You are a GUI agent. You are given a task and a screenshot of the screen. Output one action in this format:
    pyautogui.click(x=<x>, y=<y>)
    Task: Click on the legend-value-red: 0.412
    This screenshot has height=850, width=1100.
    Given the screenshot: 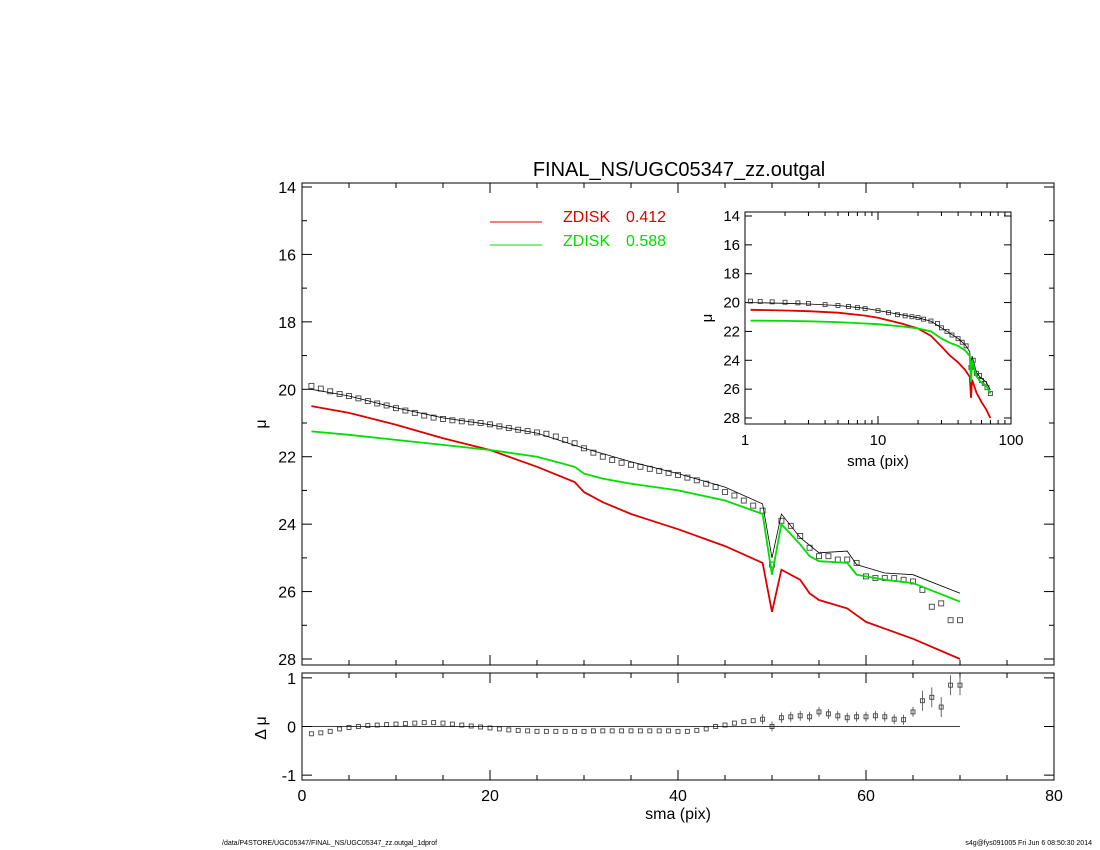 What is the action you would take?
    pyautogui.click(x=646, y=217)
    